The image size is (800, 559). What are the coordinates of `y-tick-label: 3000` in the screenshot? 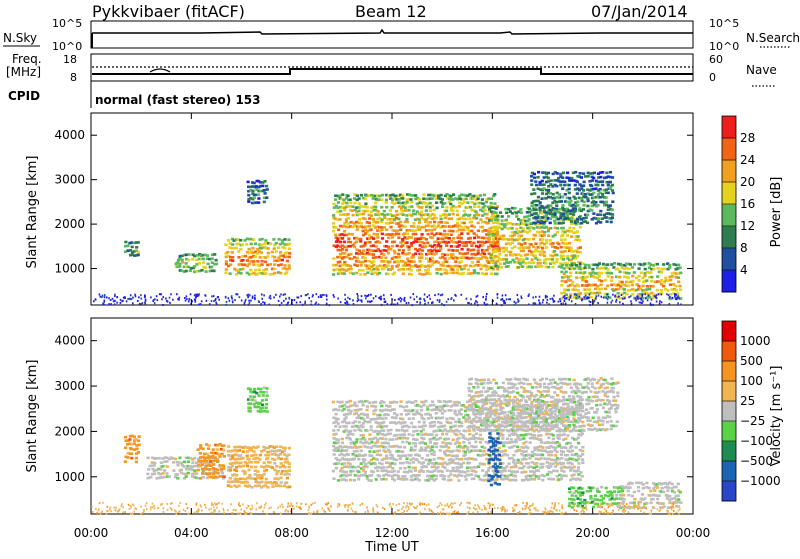 It's located at (69, 180).